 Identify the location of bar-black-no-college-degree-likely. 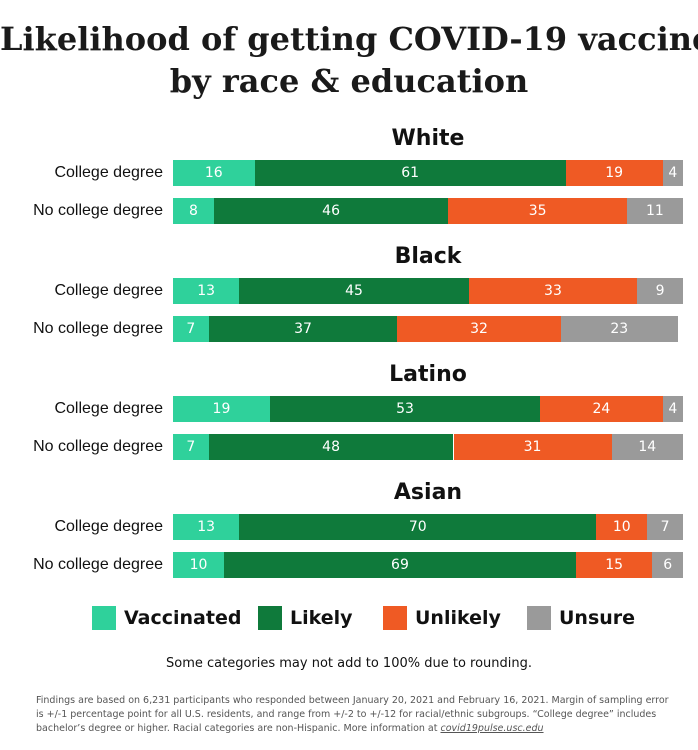
(303, 329).